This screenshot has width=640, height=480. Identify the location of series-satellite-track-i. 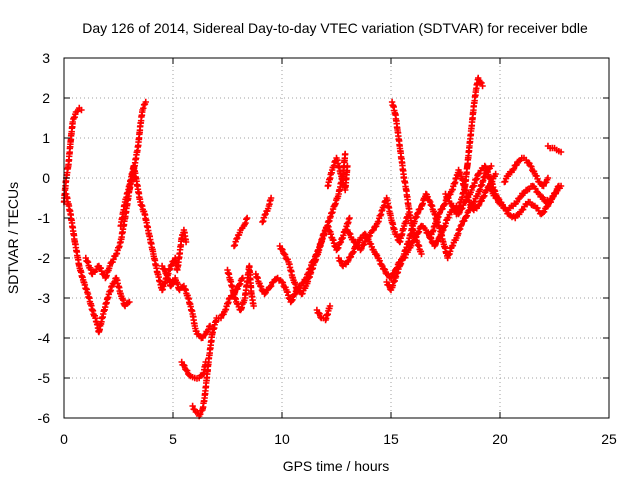
(240, 232).